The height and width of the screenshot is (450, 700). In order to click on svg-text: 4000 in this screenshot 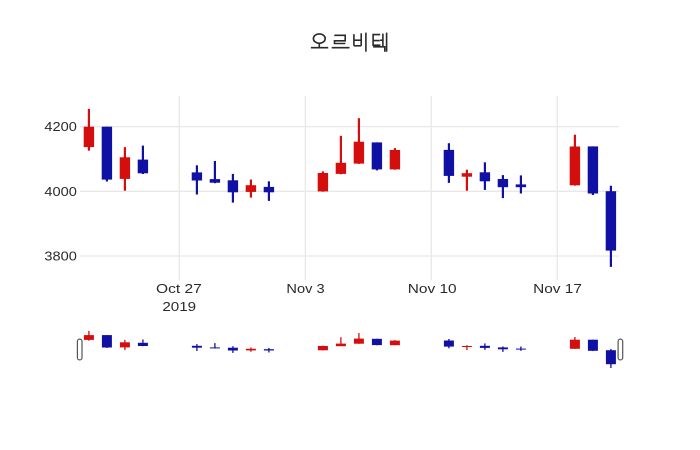, I will do `click(60, 191)`.